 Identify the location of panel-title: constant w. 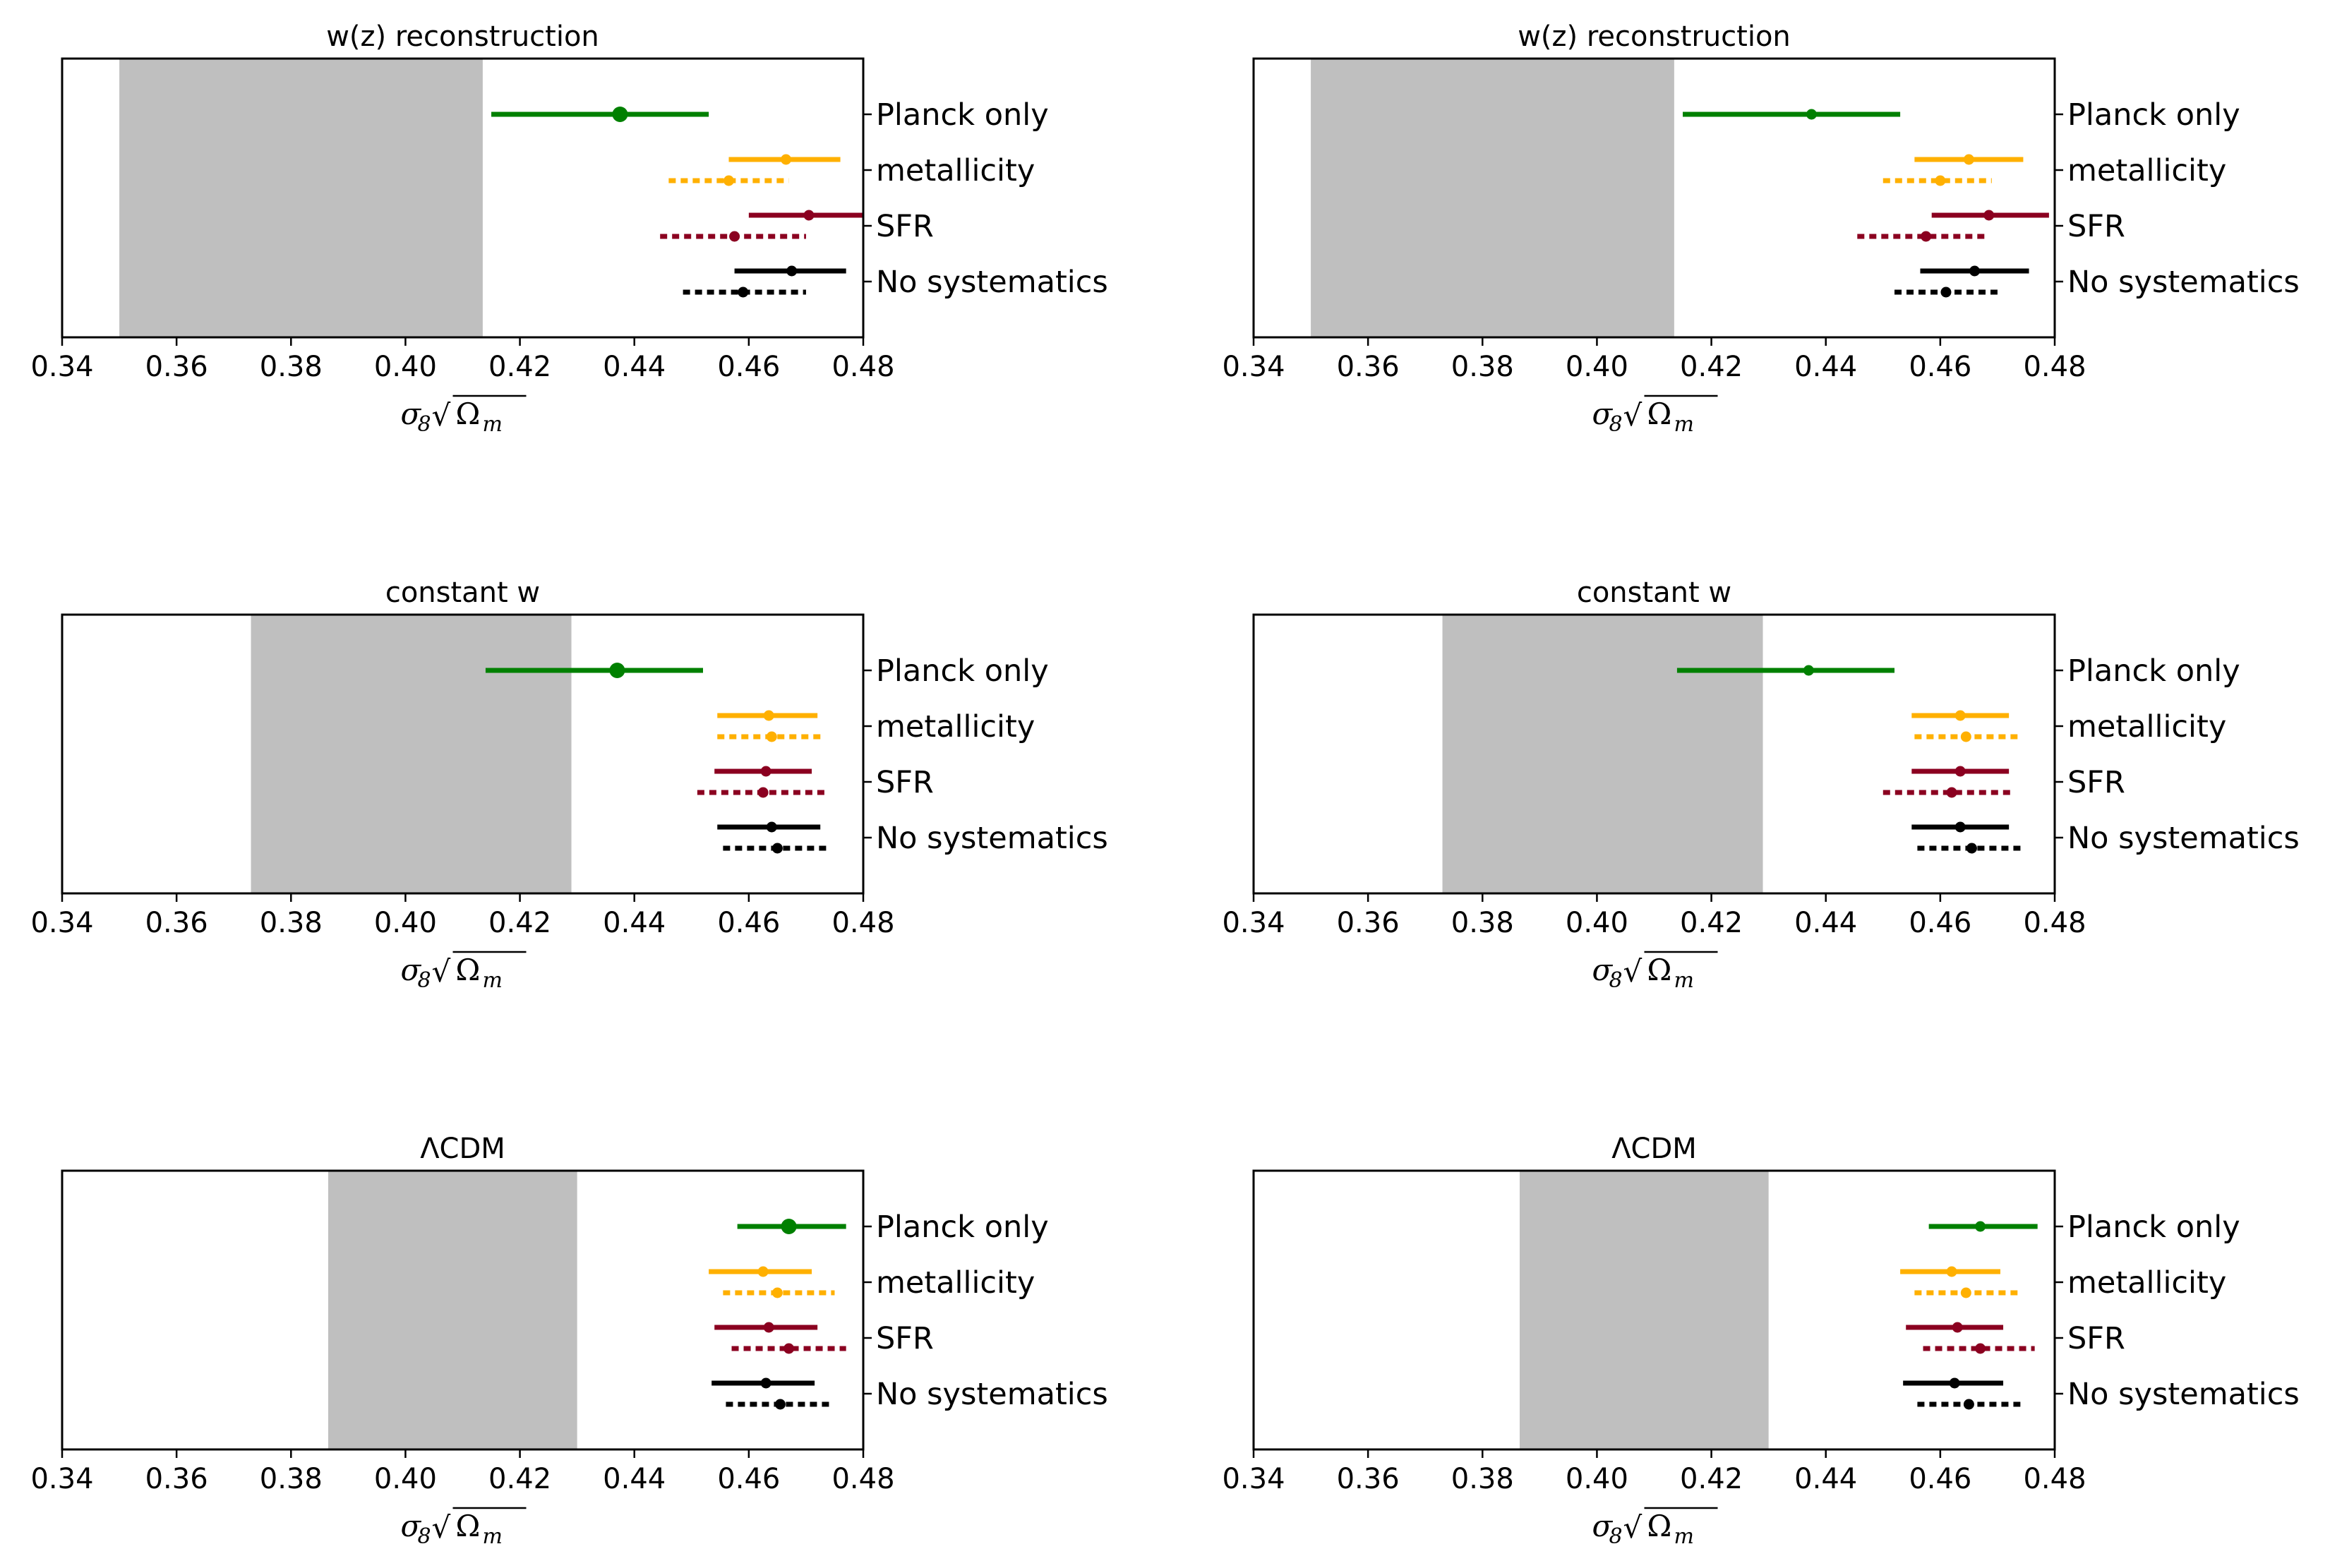
(1654, 593).